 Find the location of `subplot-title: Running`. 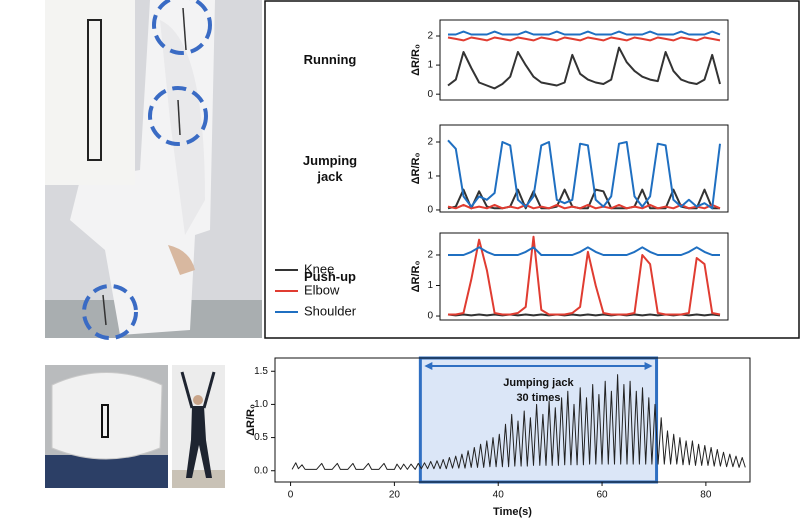

subplot-title: Running is located at coordinates (330, 59).